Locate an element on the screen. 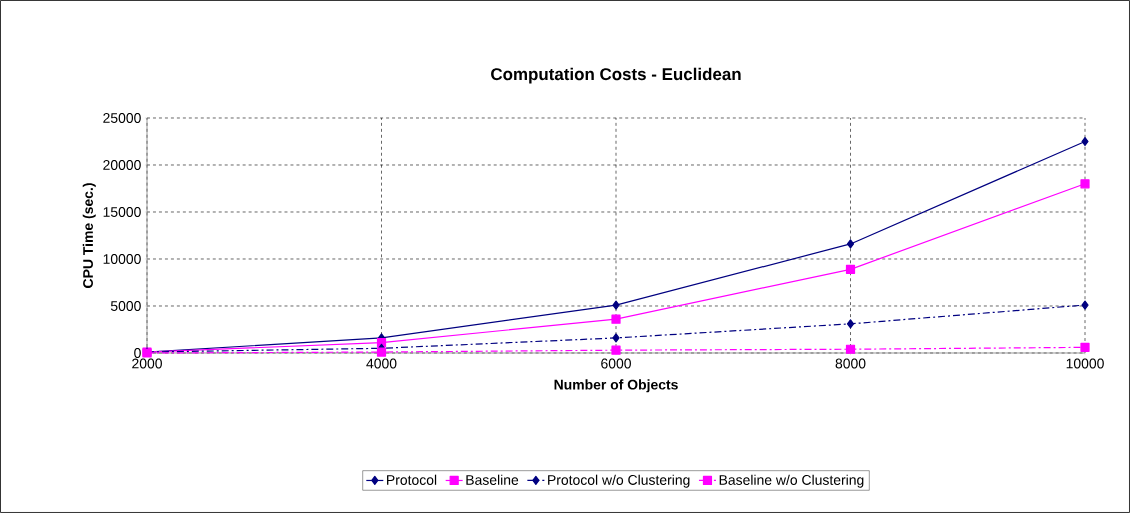 This screenshot has width=1130, height=513. x-tick-label: 2000 is located at coordinates (147, 363).